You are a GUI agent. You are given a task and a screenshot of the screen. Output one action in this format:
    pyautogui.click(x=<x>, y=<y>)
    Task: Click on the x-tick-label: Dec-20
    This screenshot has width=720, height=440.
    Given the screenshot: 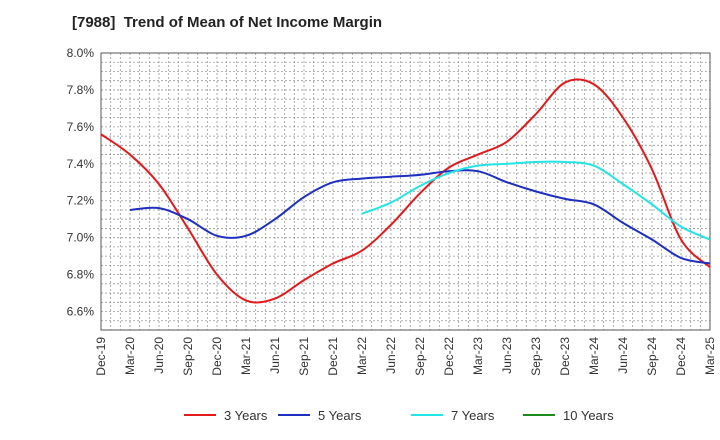 What is the action you would take?
    pyautogui.click(x=217, y=356)
    